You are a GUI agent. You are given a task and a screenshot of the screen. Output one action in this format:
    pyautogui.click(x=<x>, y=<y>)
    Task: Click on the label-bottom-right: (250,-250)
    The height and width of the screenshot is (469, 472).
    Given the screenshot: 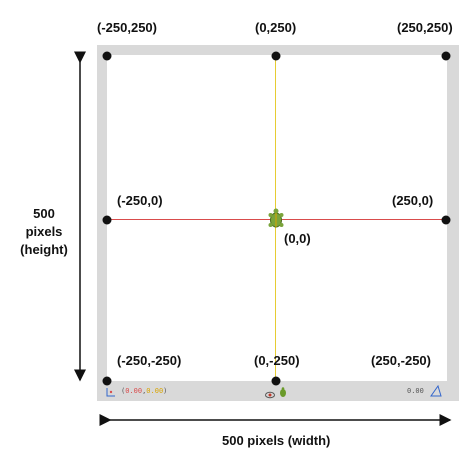 What is the action you would take?
    pyautogui.click(x=401, y=360)
    